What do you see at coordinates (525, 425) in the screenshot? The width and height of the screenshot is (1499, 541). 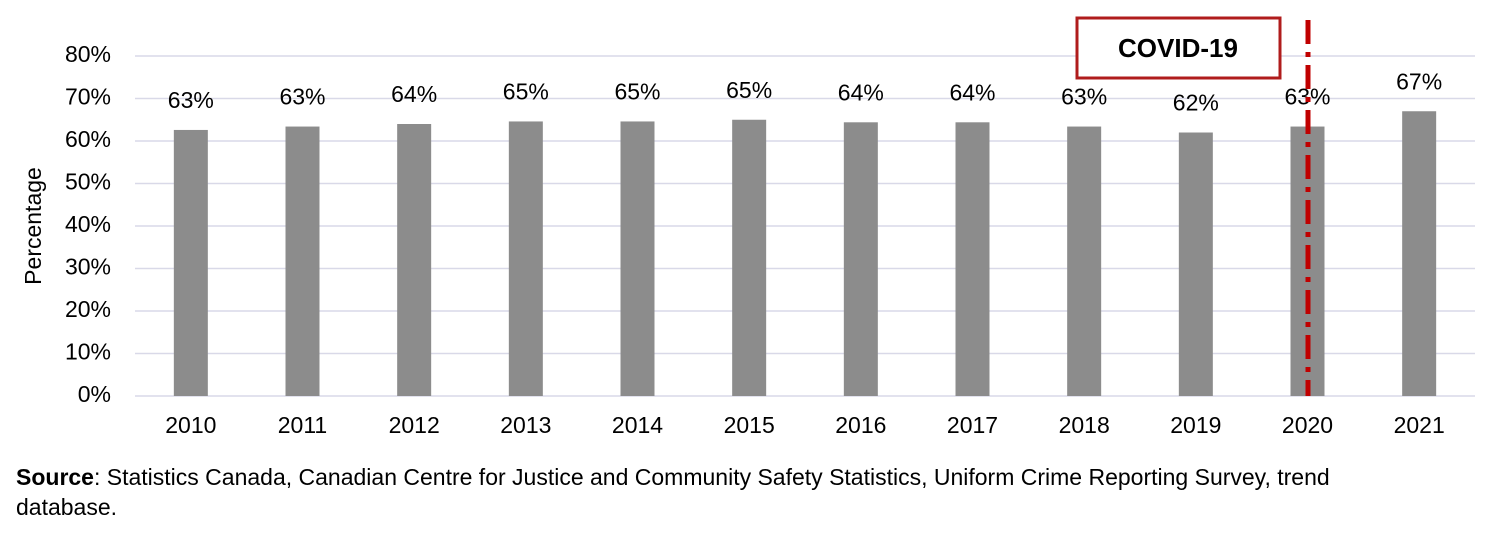 I see `x-tick-label: 2013` at bounding box center [525, 425].